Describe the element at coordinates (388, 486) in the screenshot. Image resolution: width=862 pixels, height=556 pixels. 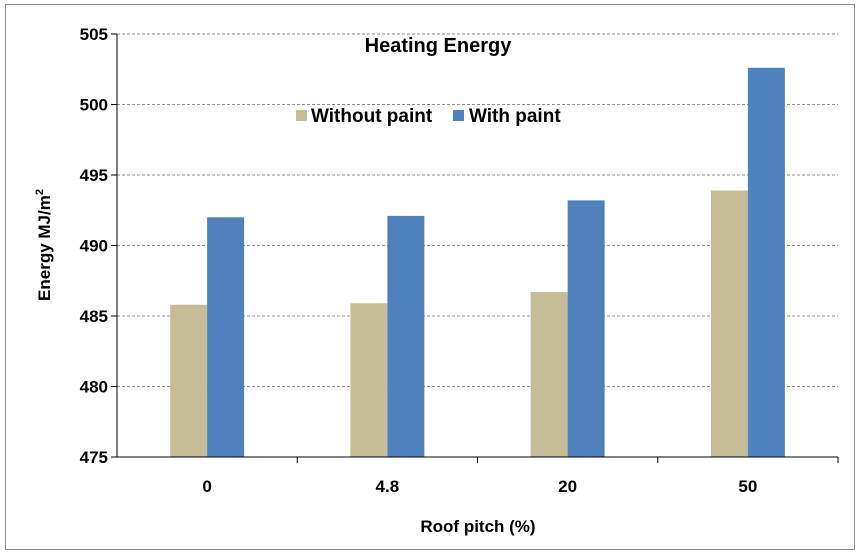
I see `x-tick-label: 4.8` at that location.